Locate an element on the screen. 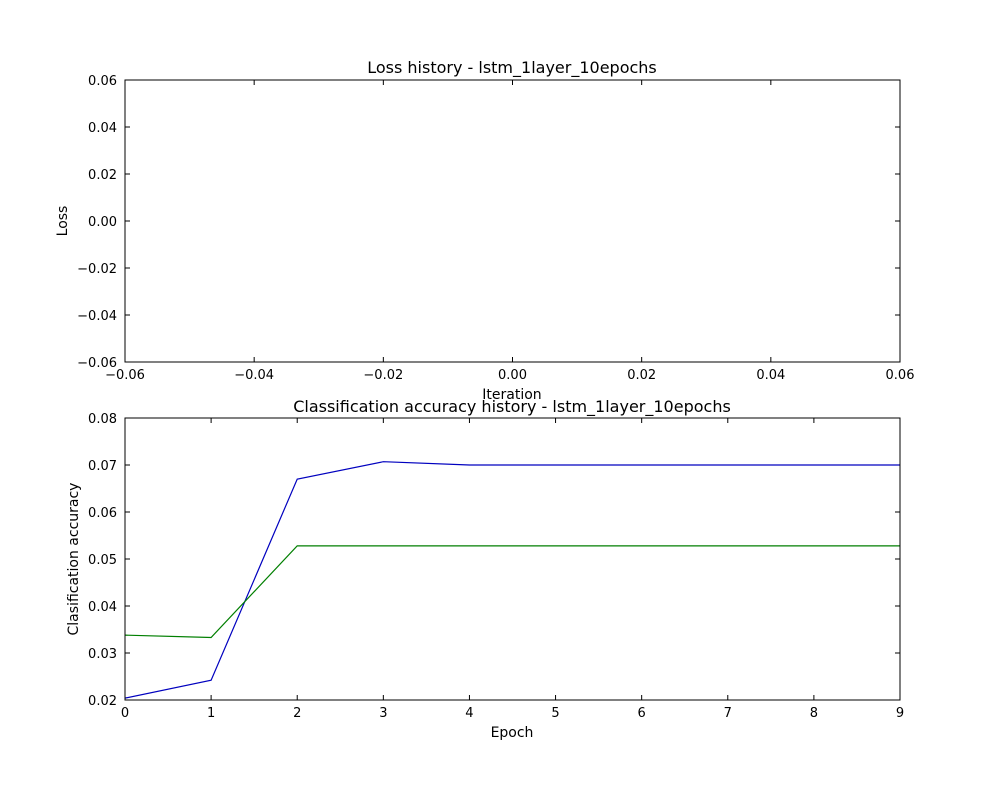 The width and height of the screenshot is (1000, 800). loss-chart-x-tick-label: 0.06 is located at coordinates (900, 375).